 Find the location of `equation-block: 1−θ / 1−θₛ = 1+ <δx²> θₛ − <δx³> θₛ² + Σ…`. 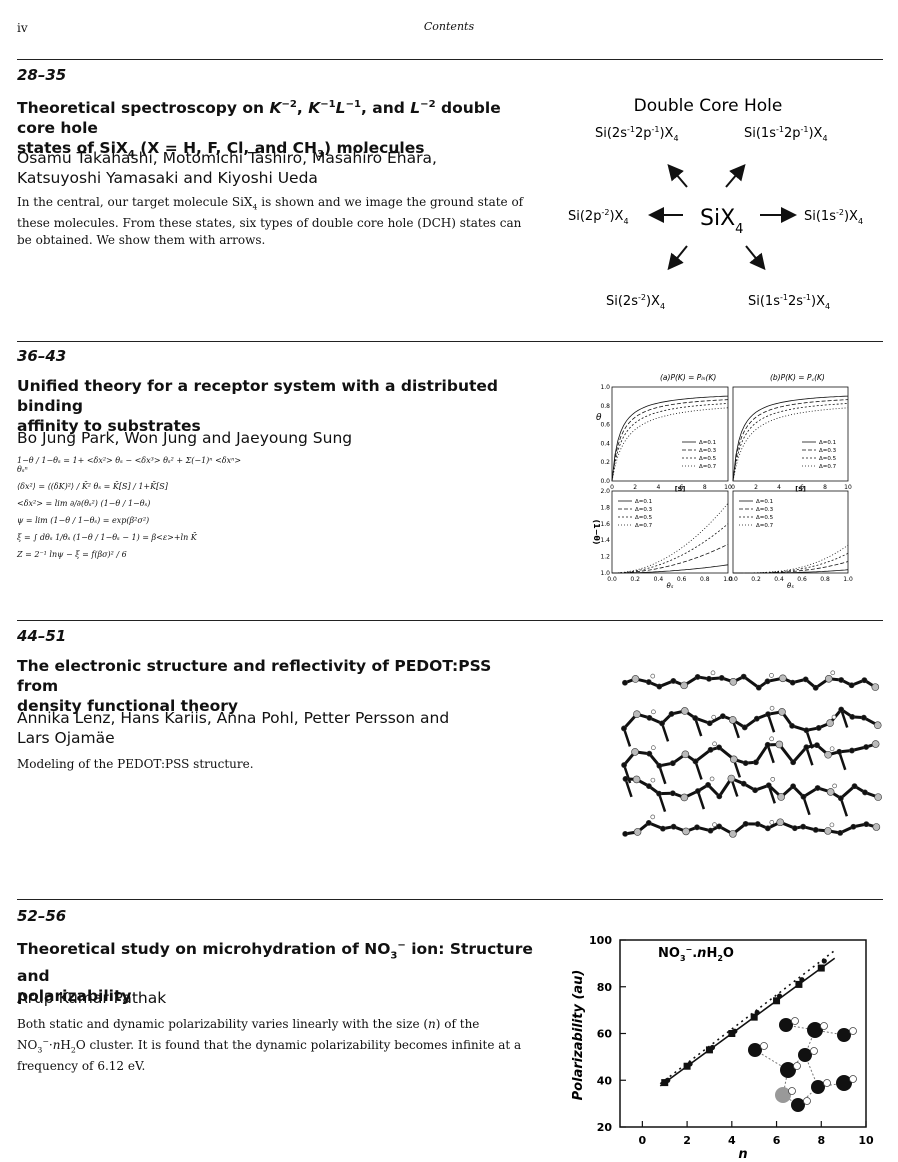

equation-block: 1−θ / 1−θₛ = 1+ <δx²> θₛ − <δx³> θₛ² + Σ… is located at coordinates (132, 507).